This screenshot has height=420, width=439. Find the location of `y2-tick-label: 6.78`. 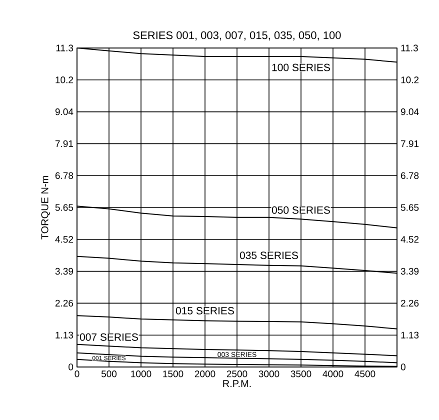

y2-tick-label: 6.78 is located at coordinates (410, 175).